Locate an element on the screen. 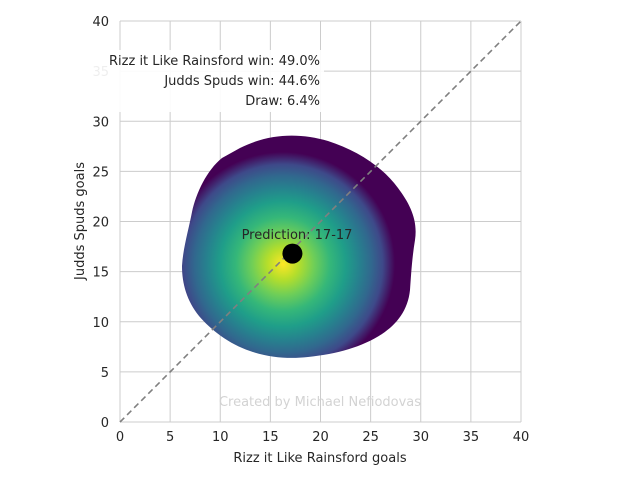 The height and width of the screenshot is (480, 640). x-tick-label: 20 is located at coordinates (320, 437).